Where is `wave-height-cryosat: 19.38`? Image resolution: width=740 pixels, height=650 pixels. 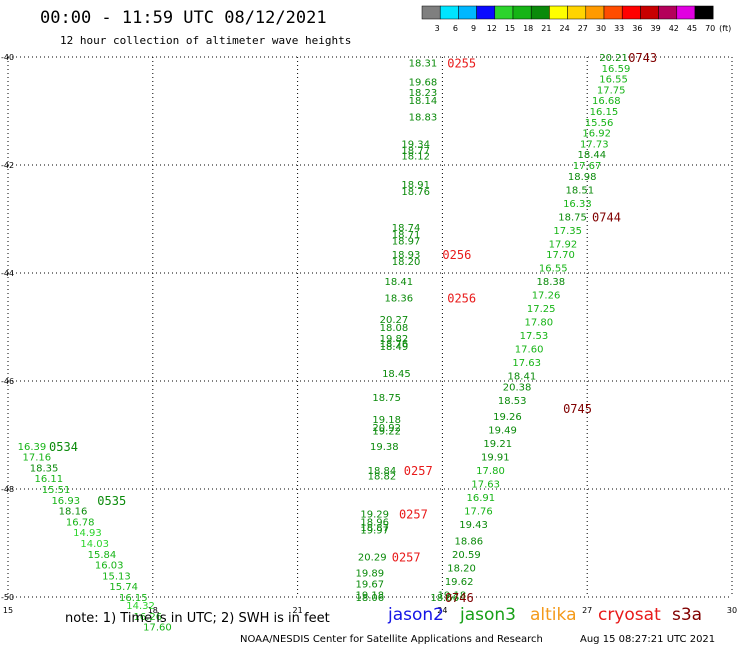
wave-height-cryosat: 19.38 is located at coordinates (384, 447).